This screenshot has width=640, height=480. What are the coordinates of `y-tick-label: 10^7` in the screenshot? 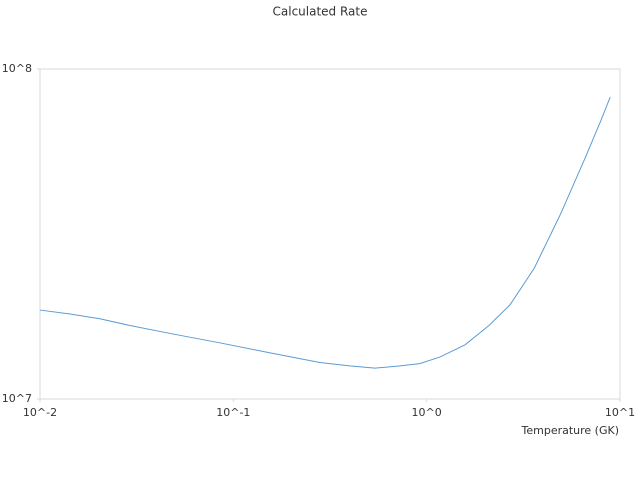 It's located at (17, 398).